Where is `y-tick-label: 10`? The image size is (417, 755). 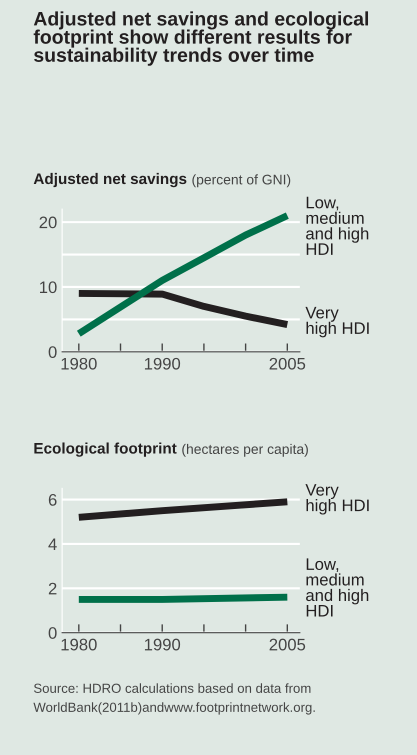 y-tick-label: 10 is located at coordinates (48, 287).